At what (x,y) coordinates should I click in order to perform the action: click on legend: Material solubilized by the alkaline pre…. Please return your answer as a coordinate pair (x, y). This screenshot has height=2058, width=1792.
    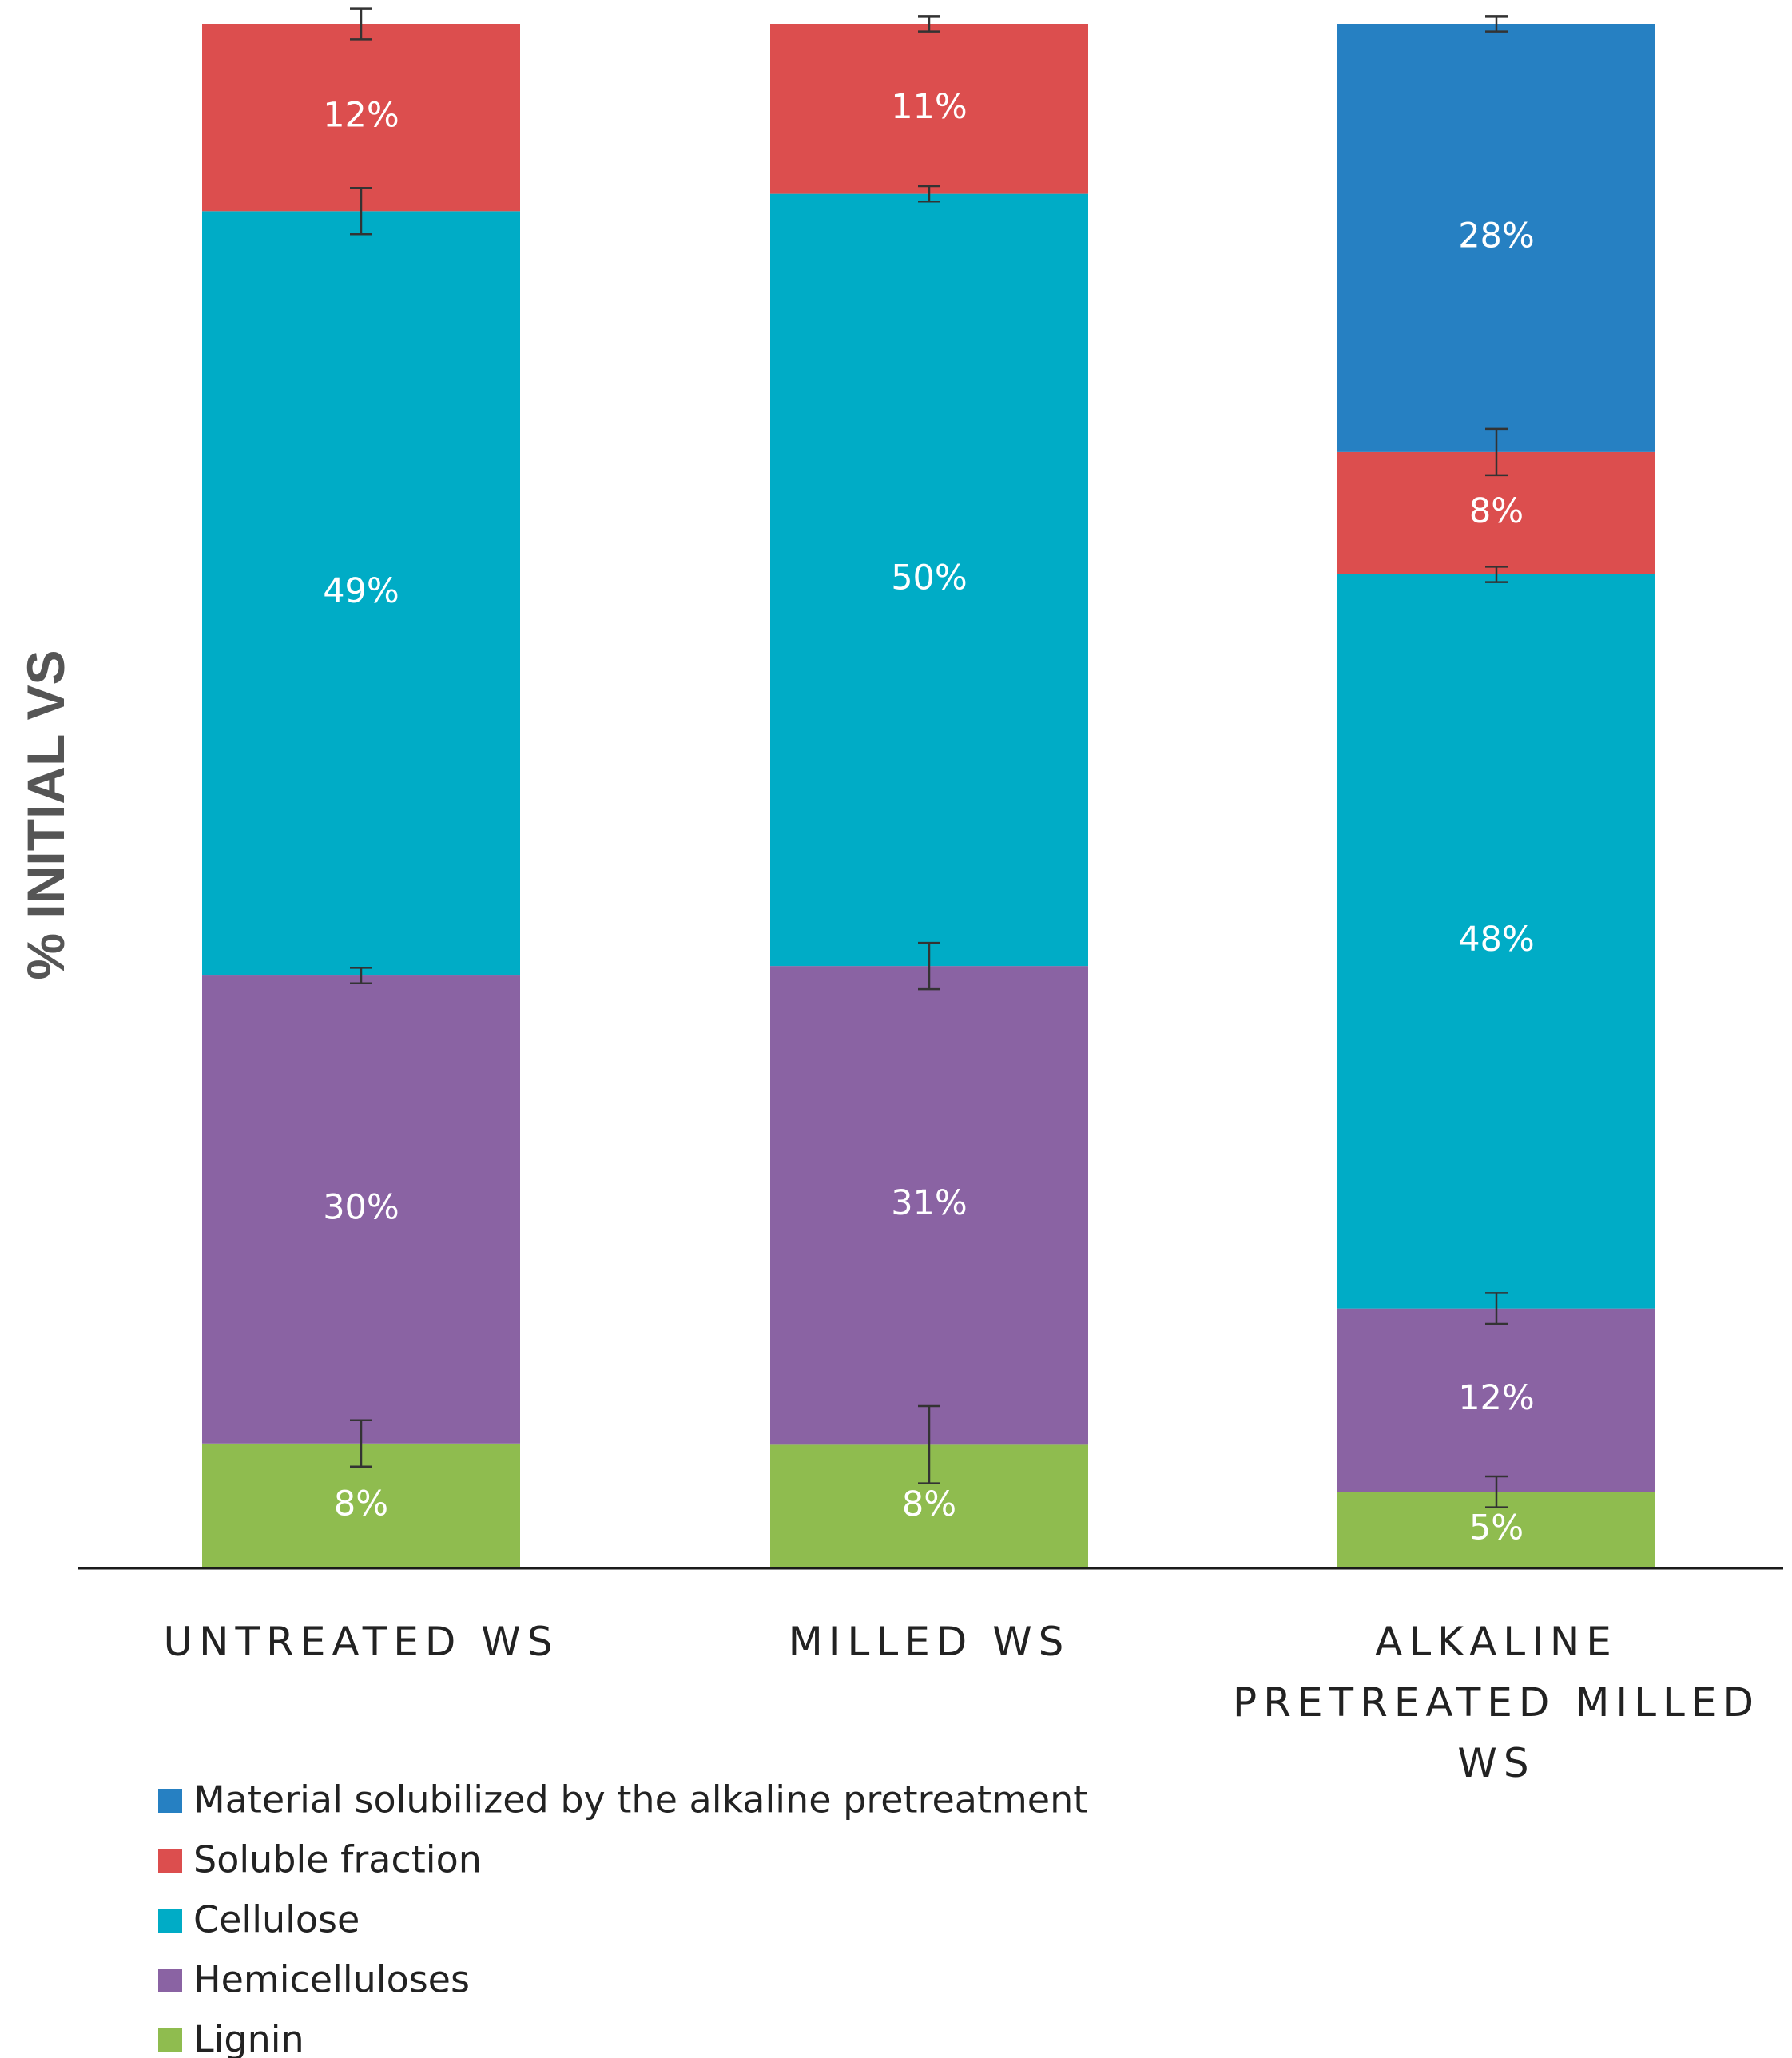
    Looking at the image, I should click on (622, 1918).